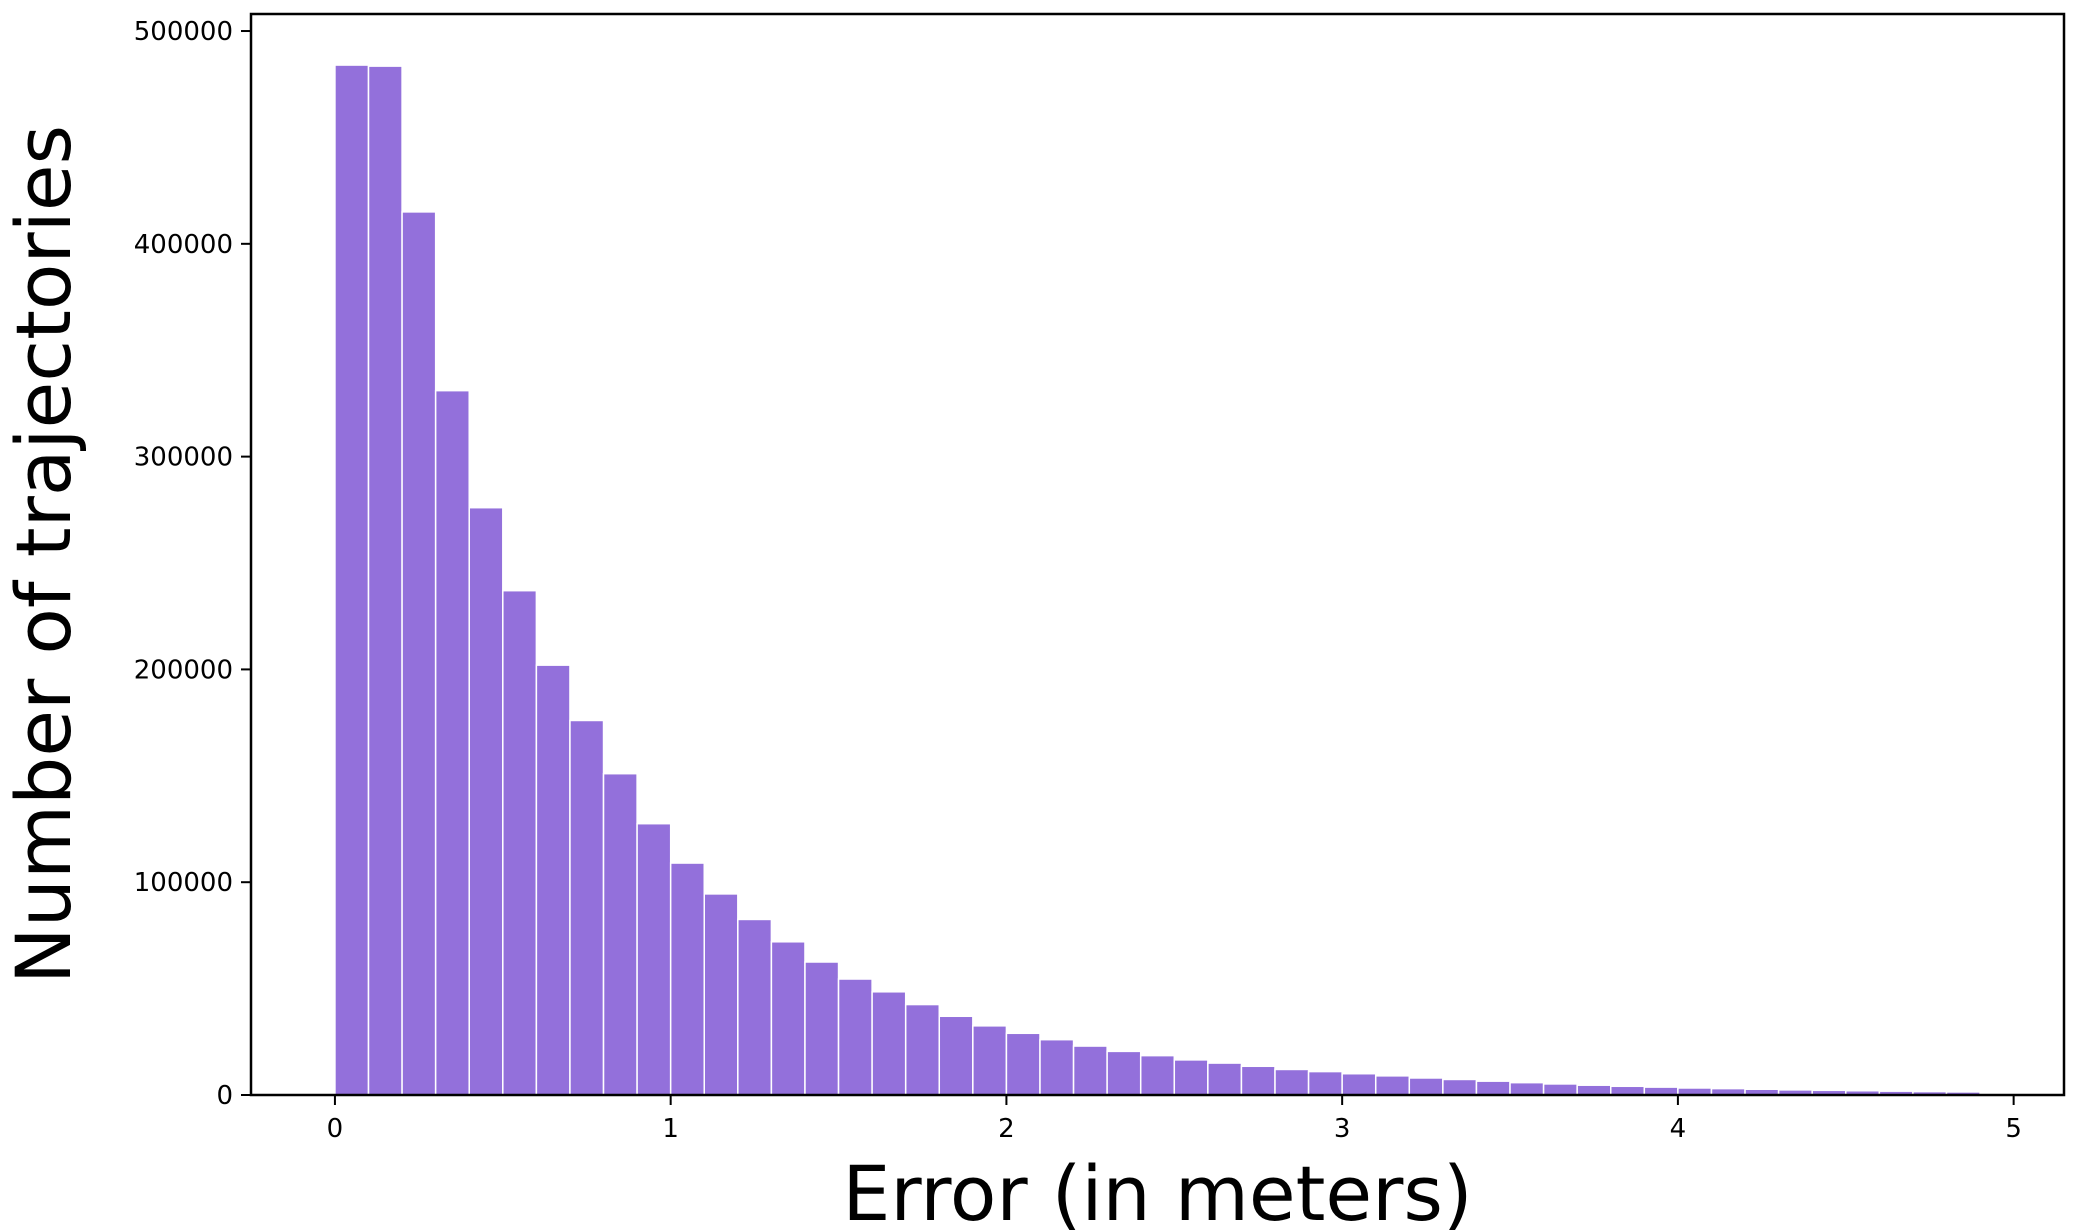 The height and width of the screenshot is (1232, 2075). Describe the element at coordinates (1342, 1129) in the screenshot. I see `x-tick-label: 3` at that location.